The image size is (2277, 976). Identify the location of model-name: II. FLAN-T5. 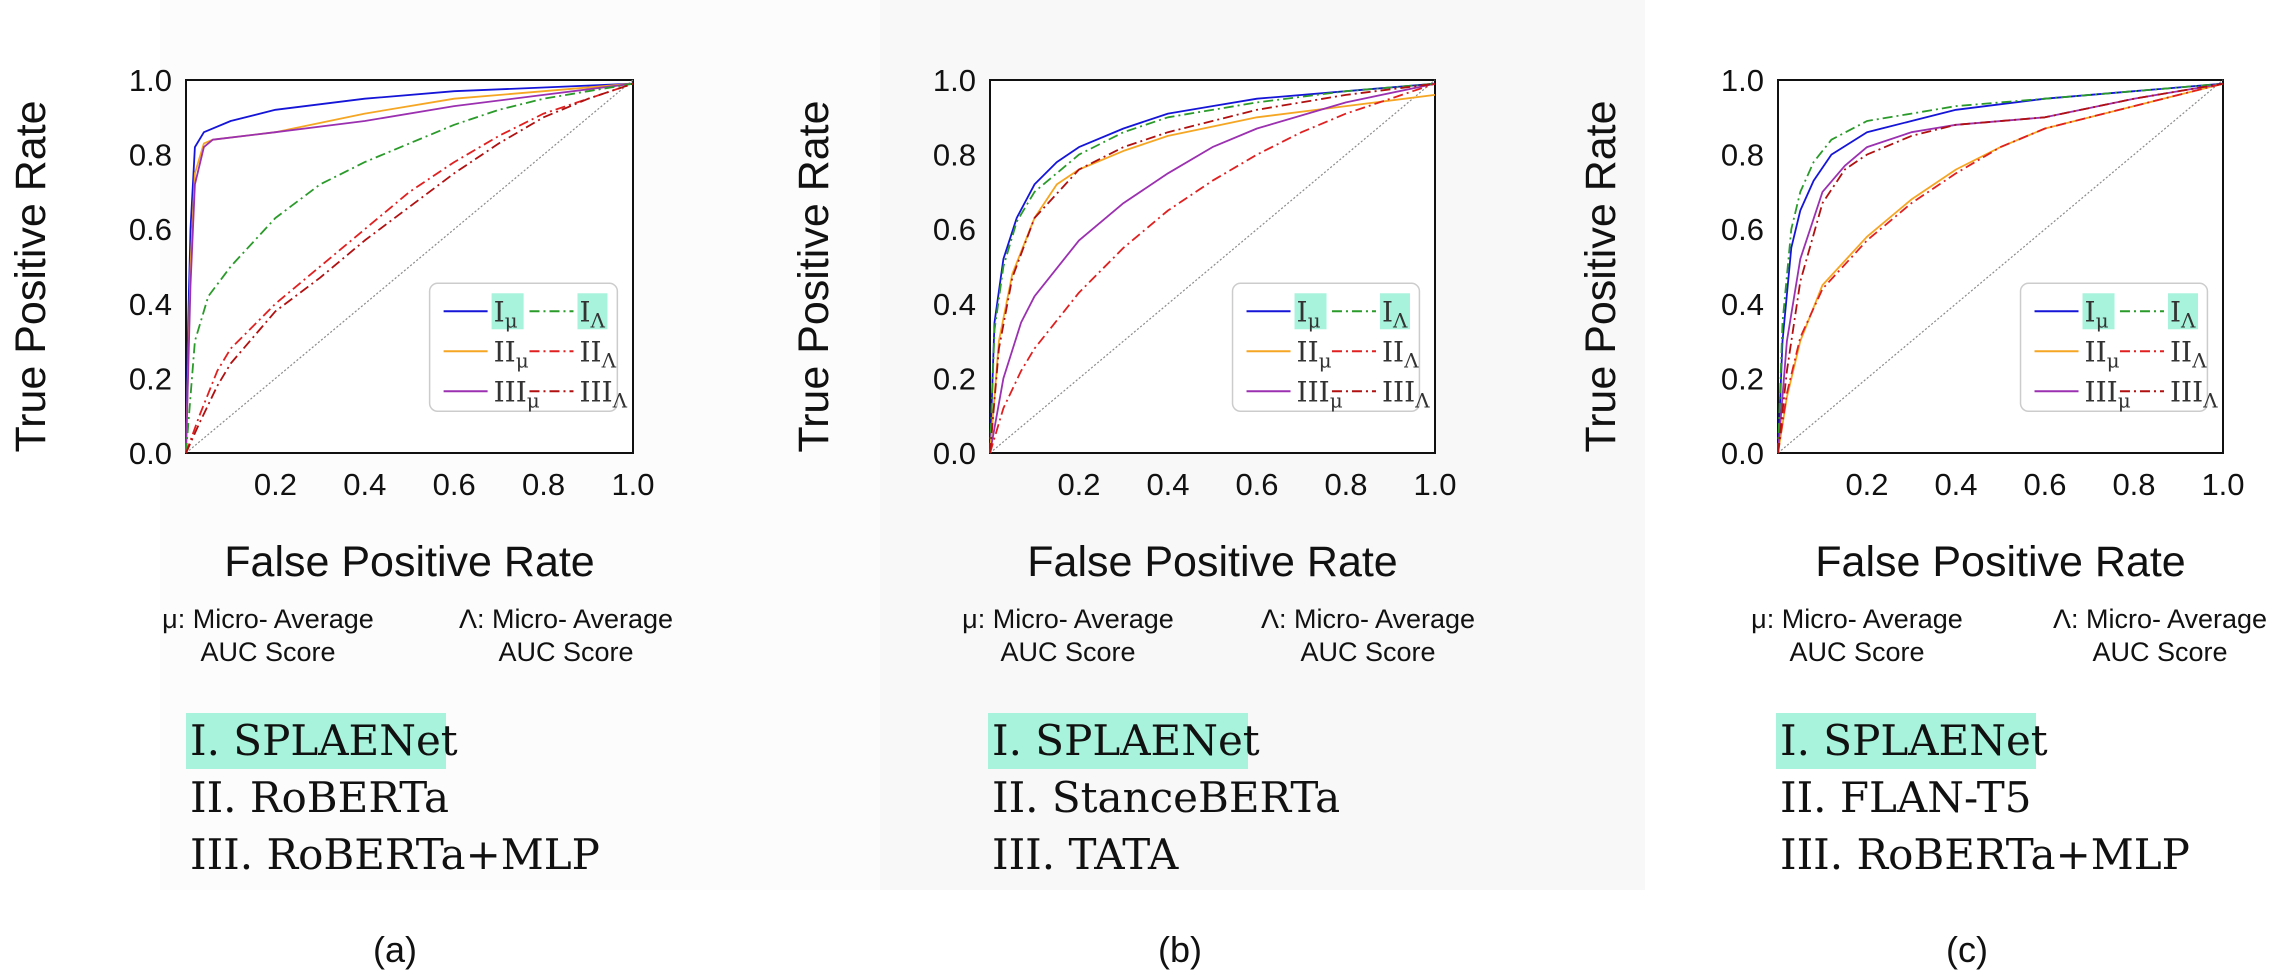
(1905, 797).